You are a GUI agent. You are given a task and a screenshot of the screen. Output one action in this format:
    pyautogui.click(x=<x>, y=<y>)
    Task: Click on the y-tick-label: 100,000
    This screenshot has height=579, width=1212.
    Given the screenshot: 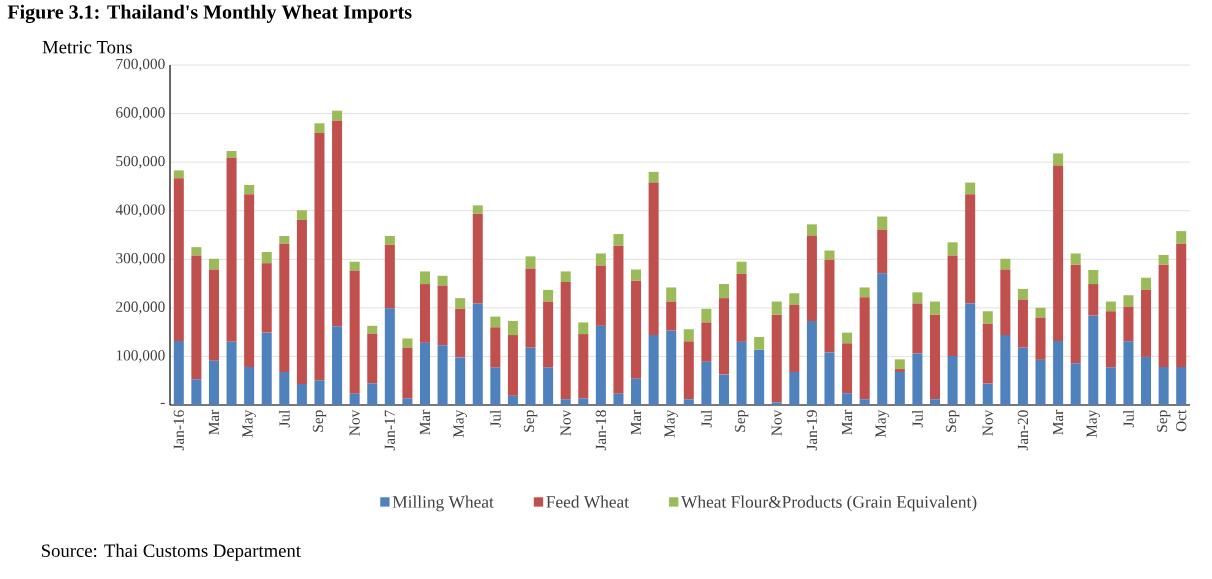 What is the action you would take?
    pyautogui.click(x=140, y=356)
    